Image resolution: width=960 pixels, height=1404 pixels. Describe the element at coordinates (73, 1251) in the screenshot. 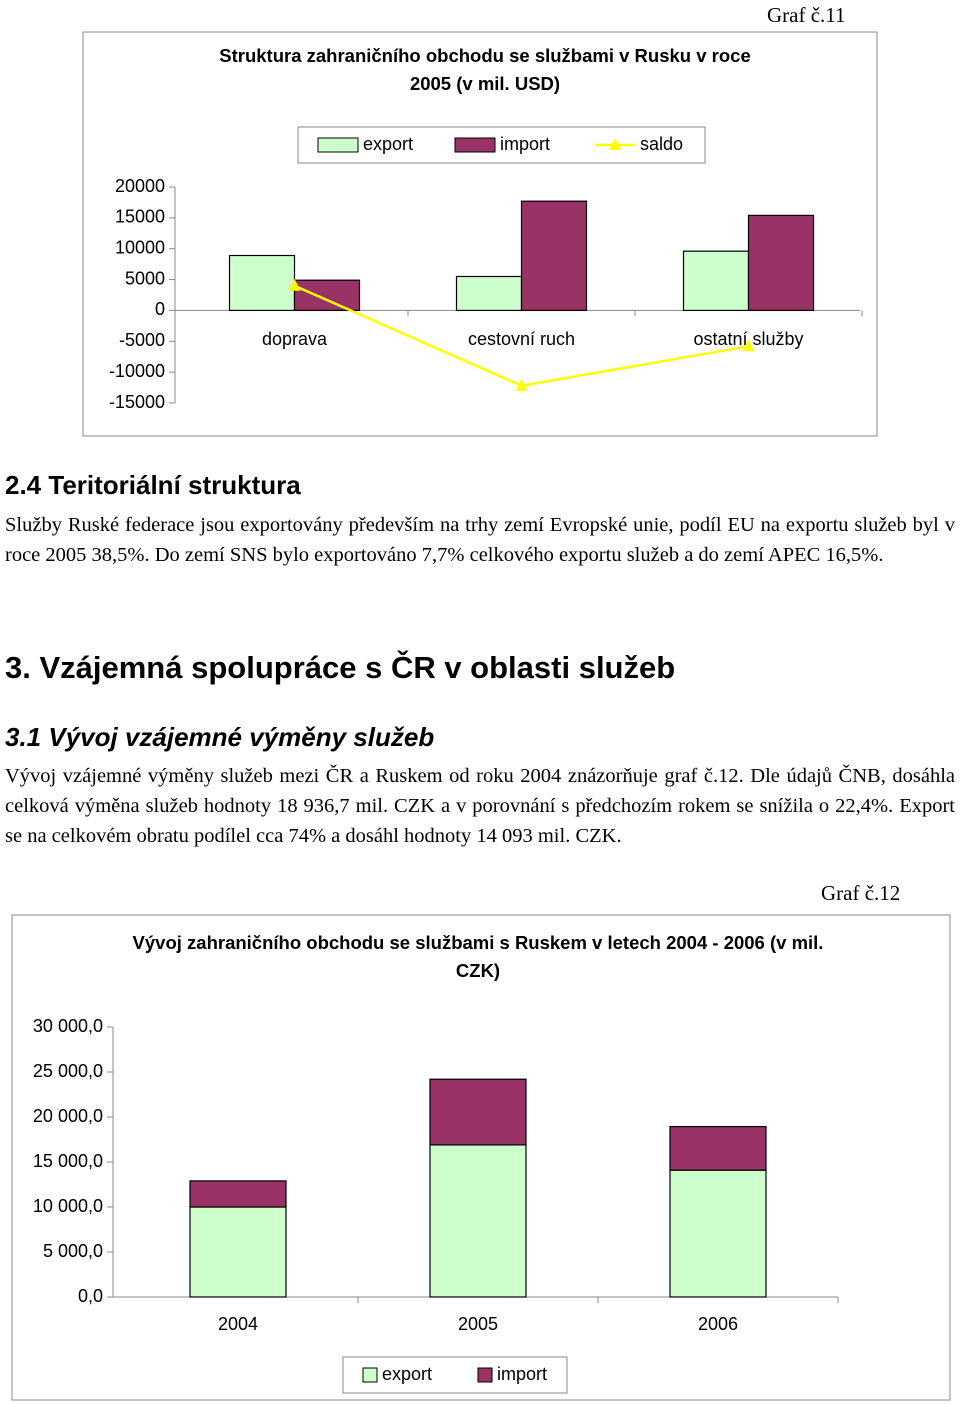

I see `y-tick-label: 5 000,0` at that location.